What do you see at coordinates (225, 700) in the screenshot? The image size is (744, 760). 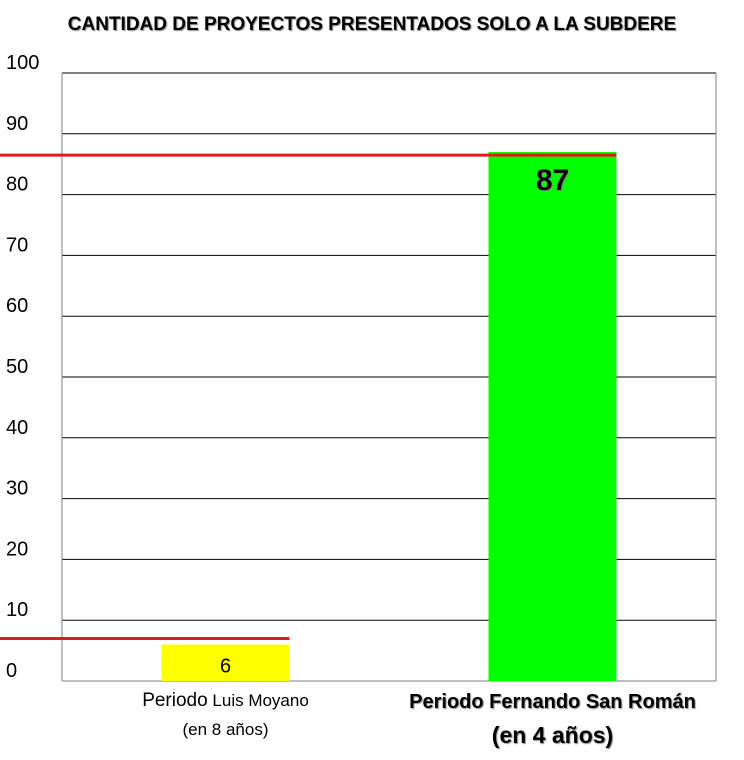 I see `category-label-1-line1: Periodo Luis Moyano` at bounding box center [225, 700].